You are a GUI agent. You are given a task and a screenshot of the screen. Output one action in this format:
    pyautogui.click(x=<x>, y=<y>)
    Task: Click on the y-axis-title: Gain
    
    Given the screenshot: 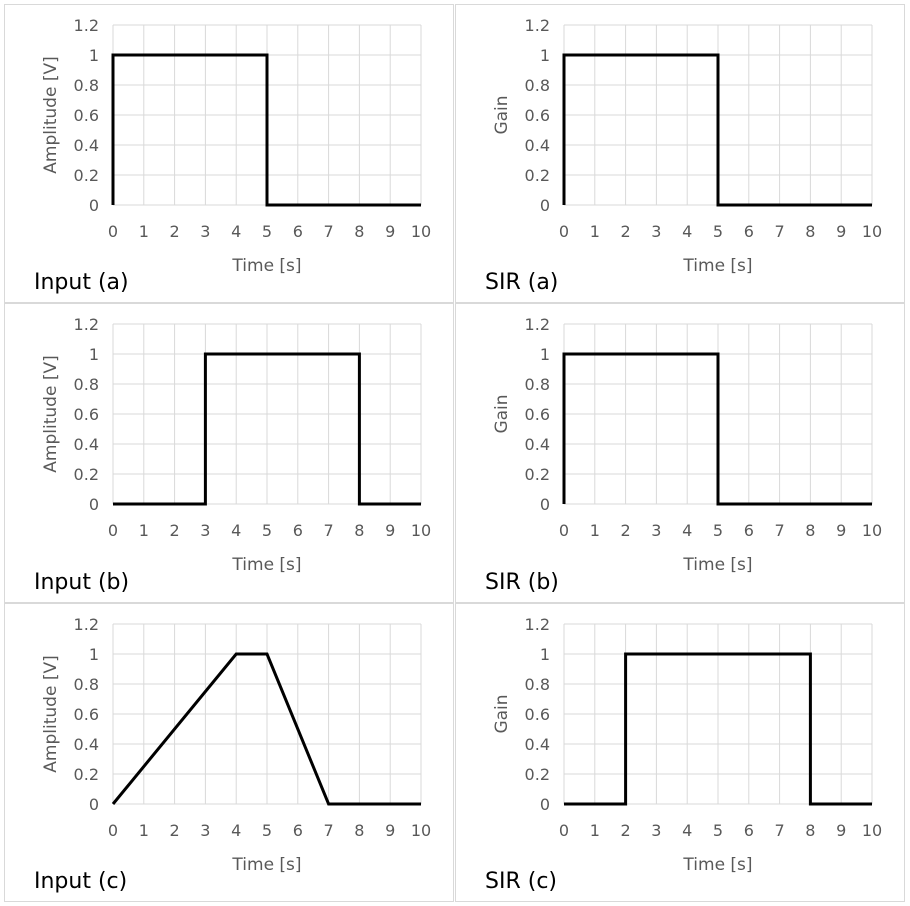 What is the action you would take?
    pyautogui.click(x=502, y=713)
    